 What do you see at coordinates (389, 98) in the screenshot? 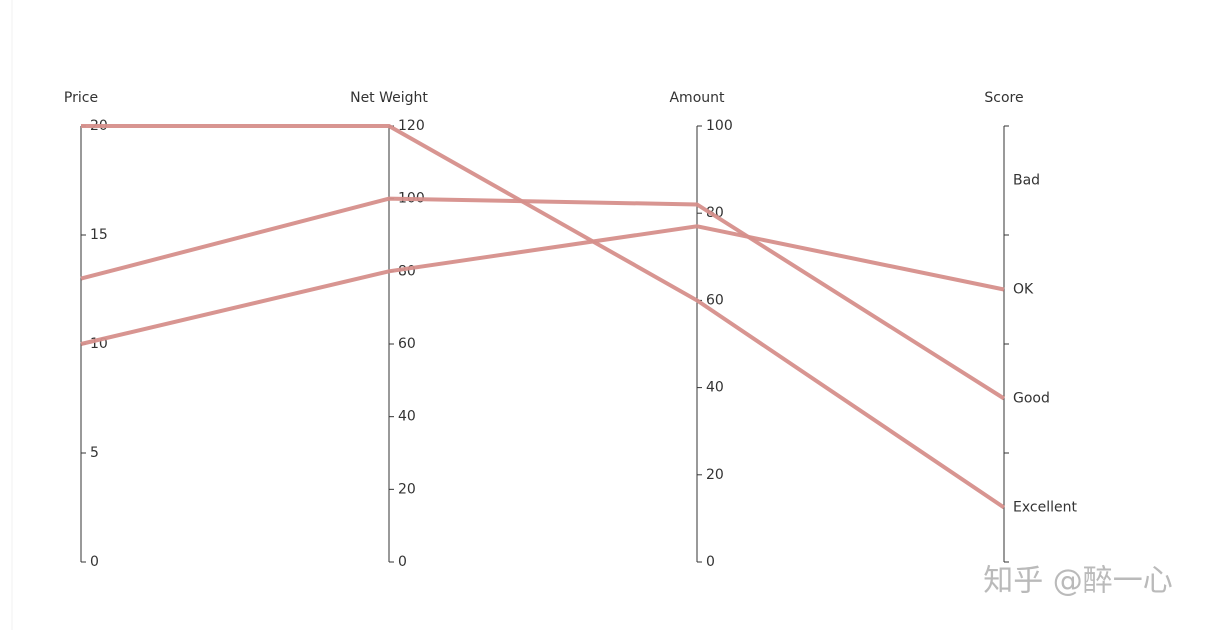
I see `axis-name: Net Weight` at bounding box center [389, 98].